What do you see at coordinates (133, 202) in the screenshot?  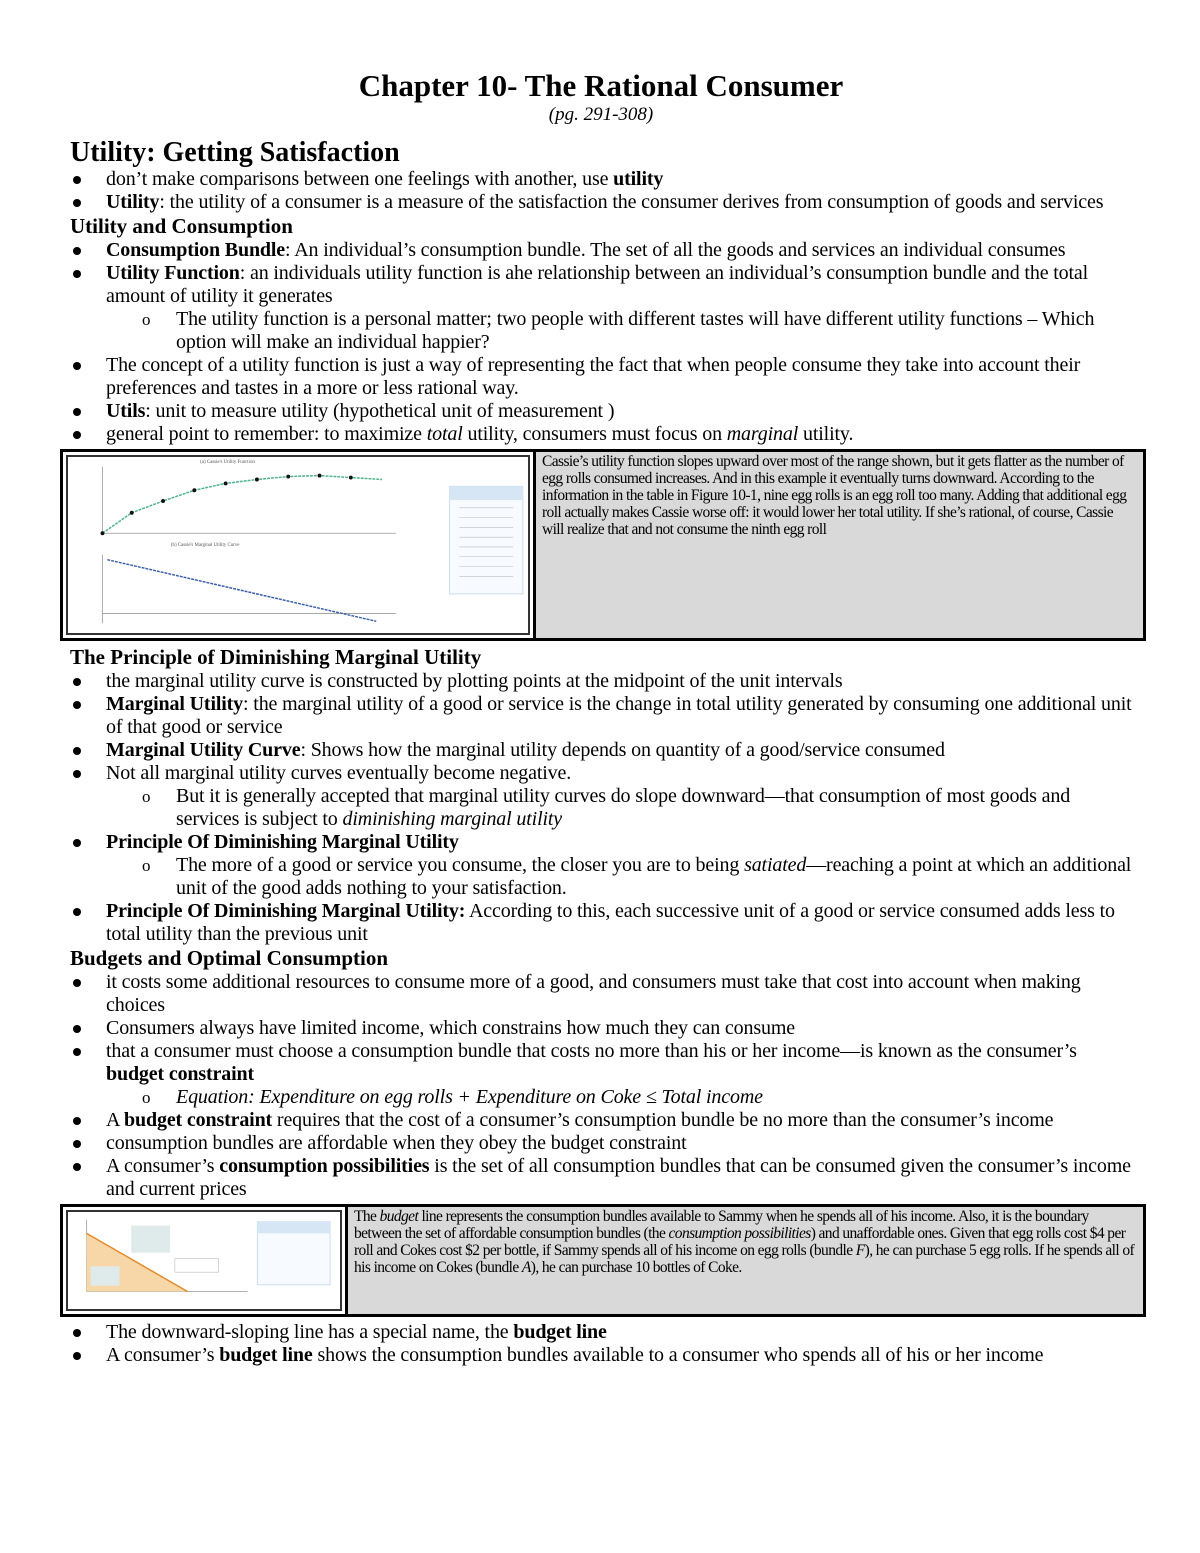 I see `bold-term: Utility` at bounding box center [133, 202].